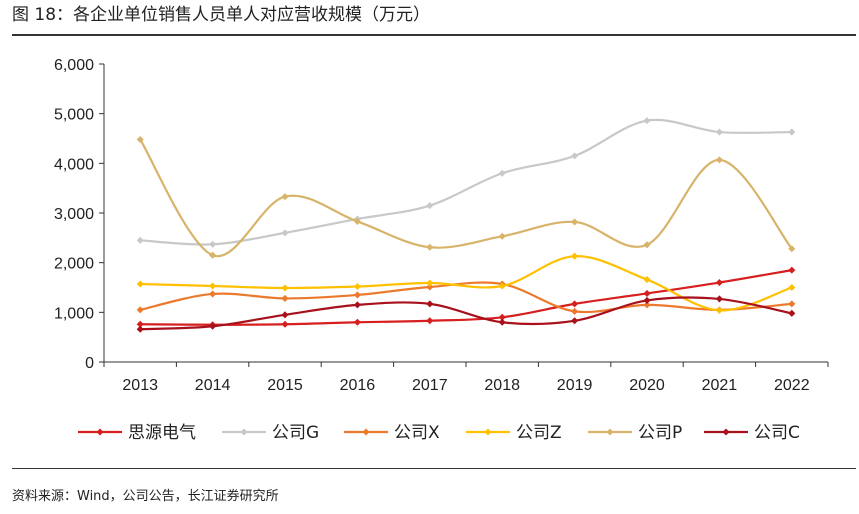 Image resolution: width=859 pixels, height=514 pixels. What do you see at coordinates (74, 214) in the screenshot?
I see `y-tick-label: 3,000` at bounding box center [74, 214].